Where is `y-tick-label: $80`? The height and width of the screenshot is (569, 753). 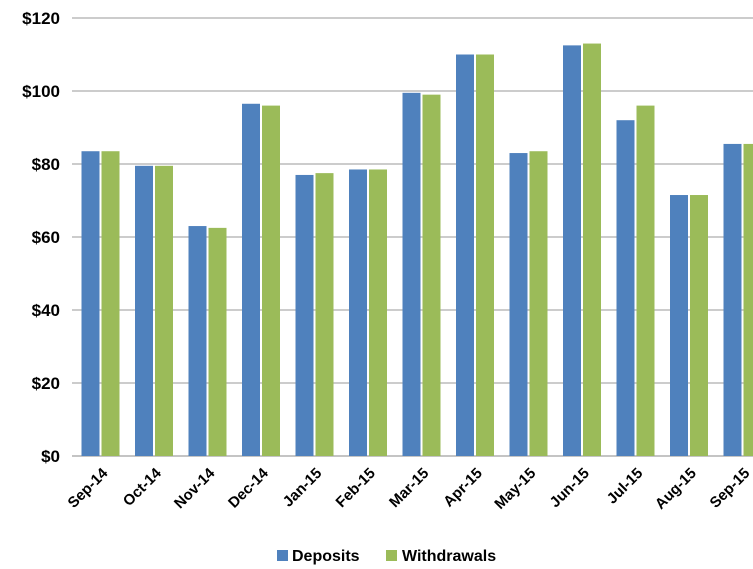 y-tick-label: $80 is located at coordinates (46, 164).